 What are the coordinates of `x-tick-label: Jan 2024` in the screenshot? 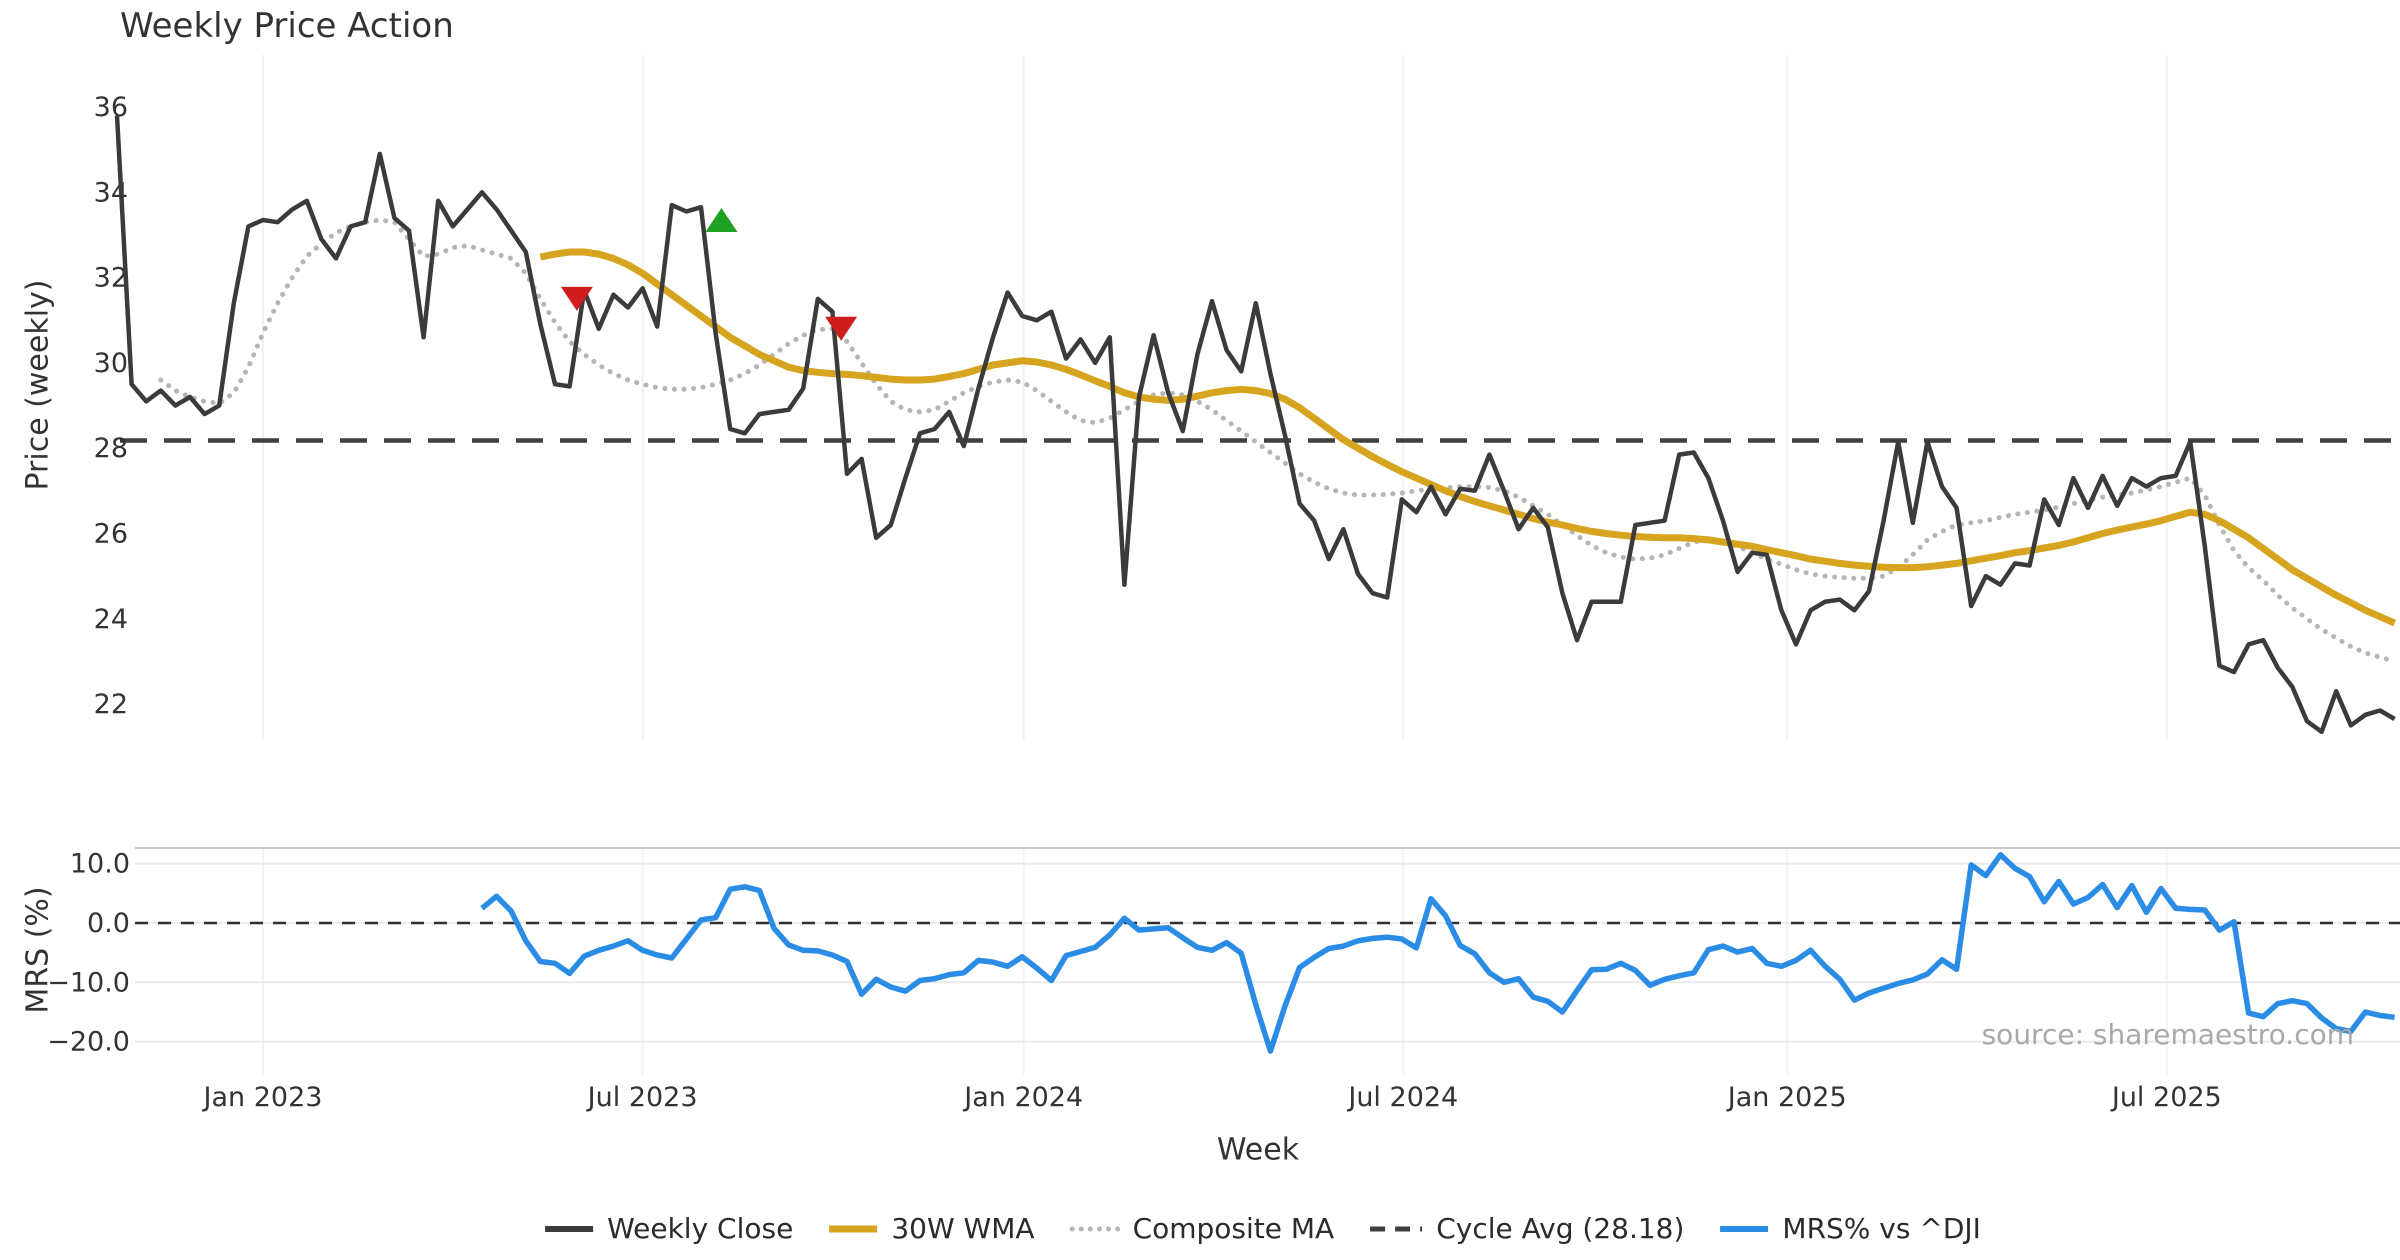 It's located at (1022, 1097).